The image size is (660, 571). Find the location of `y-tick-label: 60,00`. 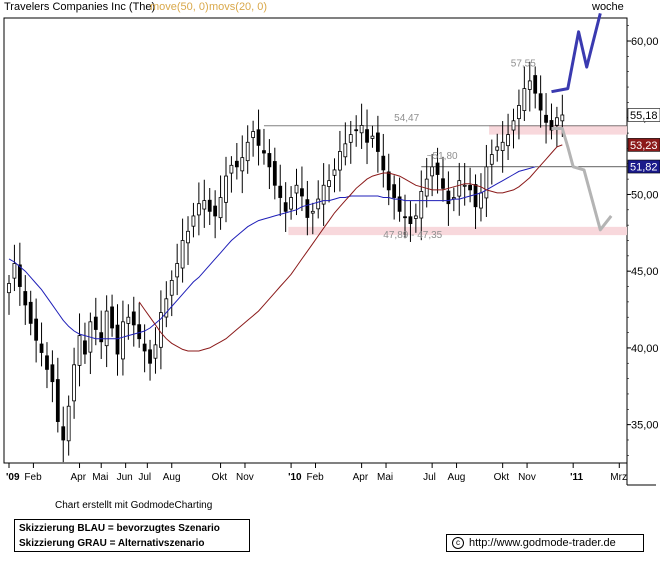

y-tick-label: 60,00 is located at coordinates (645, 42).